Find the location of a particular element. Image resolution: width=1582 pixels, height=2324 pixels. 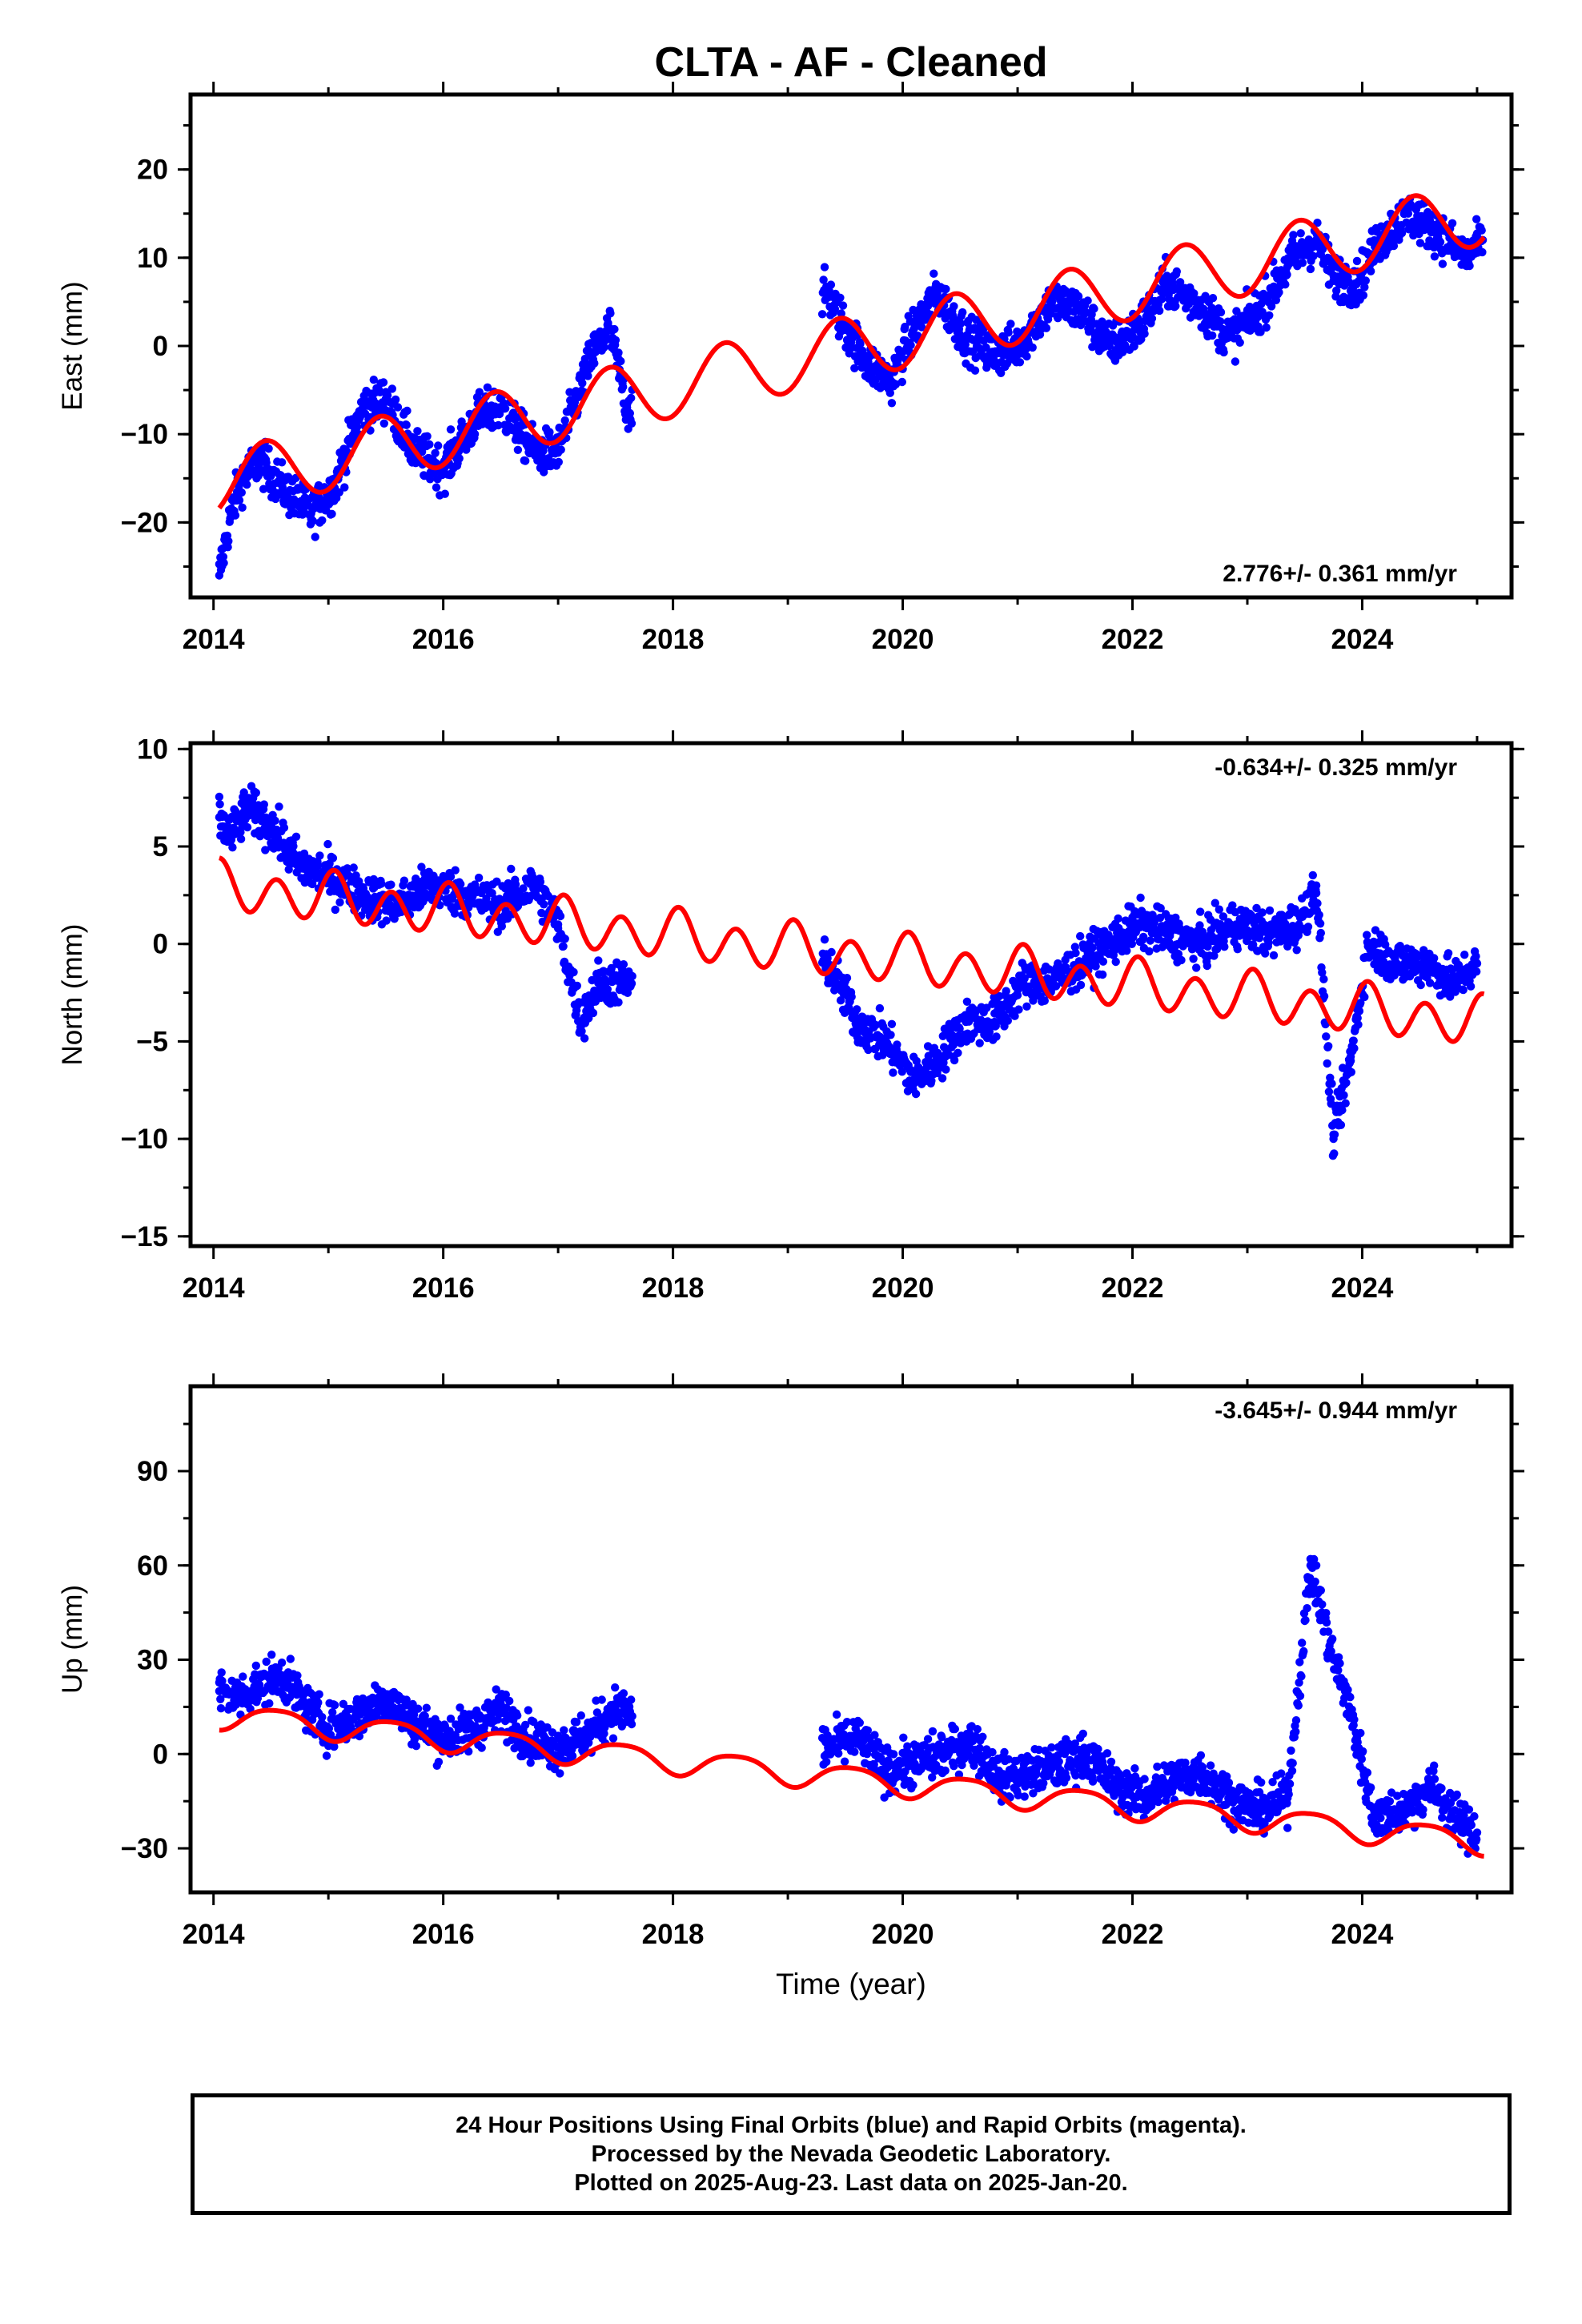

y-tick-label: 0 is located at coordinates (161, 945).